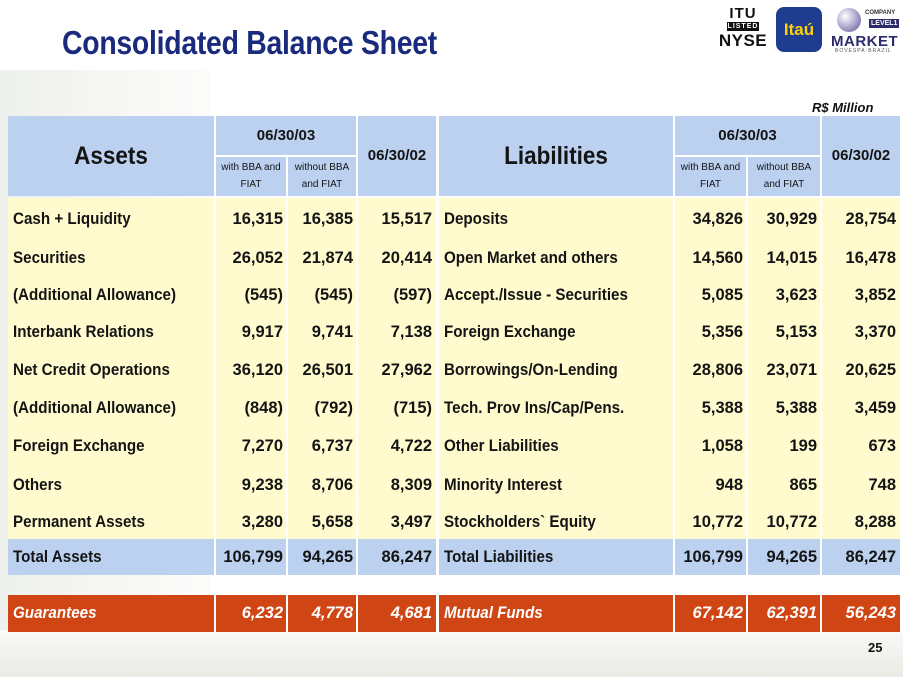 The image size is (903, 677). I want to click on assets-row-value-with: 36,120, so click(257, 370).